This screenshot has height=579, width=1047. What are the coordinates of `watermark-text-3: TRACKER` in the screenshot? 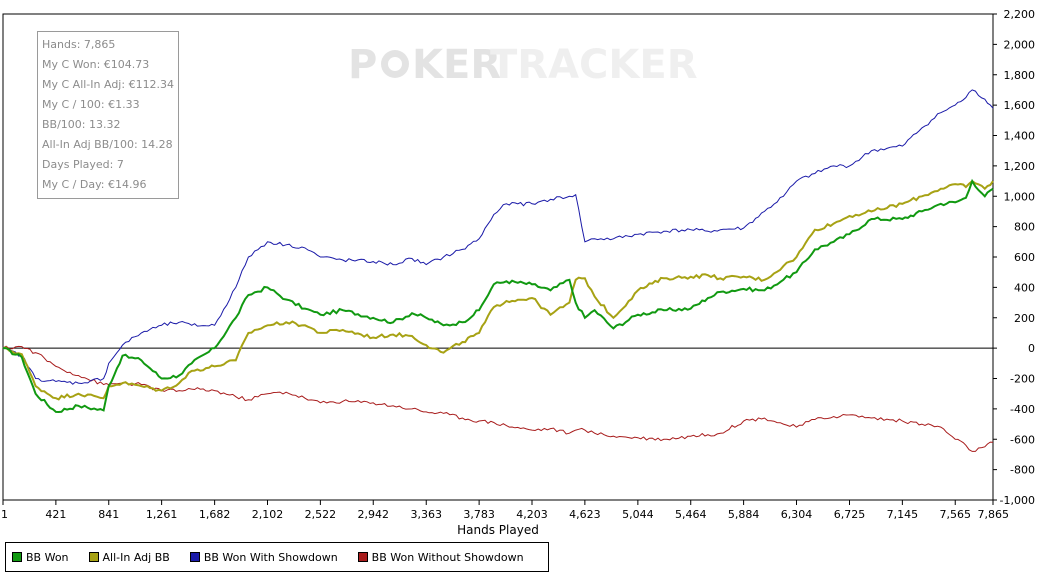 It's located at (594, 65).